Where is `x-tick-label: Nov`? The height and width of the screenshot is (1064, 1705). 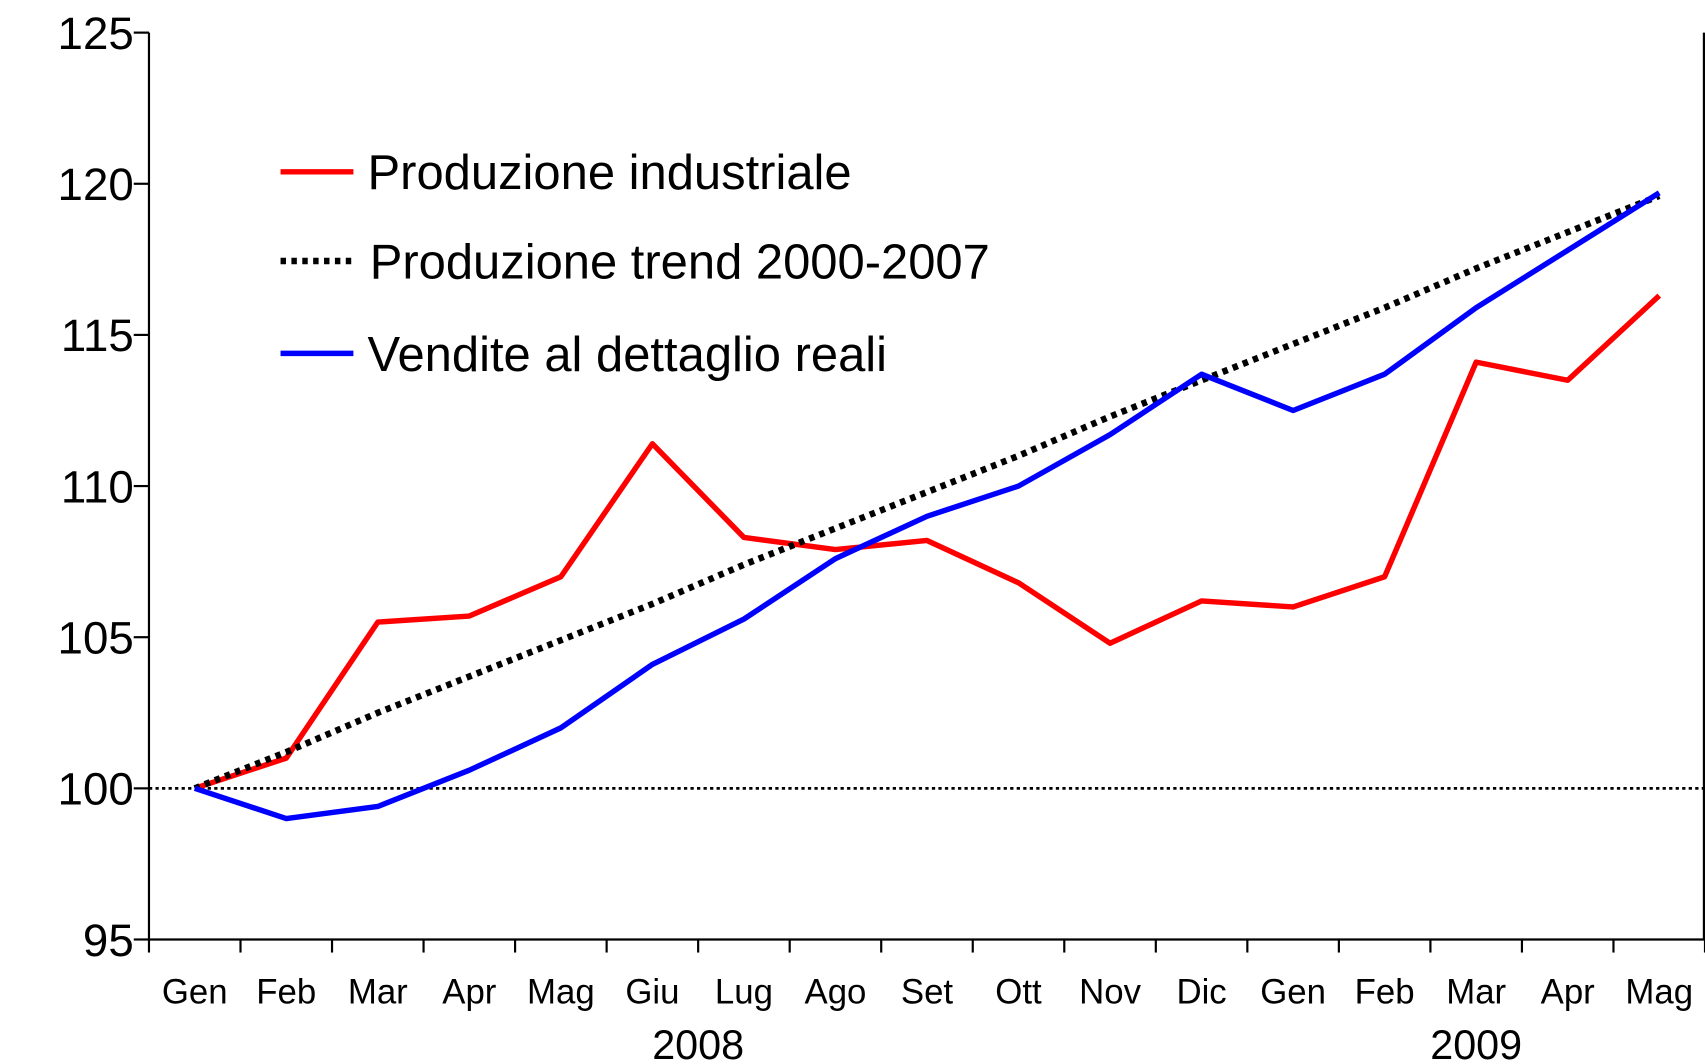 x-tick-label: Nov is located at coordinates (1110, 993).